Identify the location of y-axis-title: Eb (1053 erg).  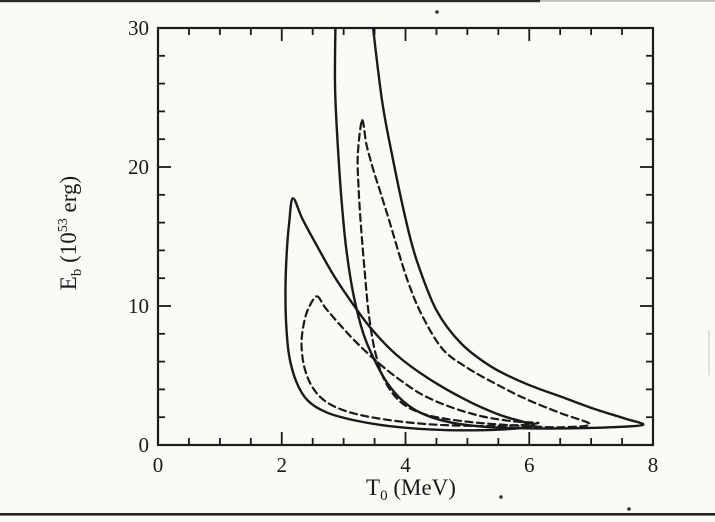
(70, 233).